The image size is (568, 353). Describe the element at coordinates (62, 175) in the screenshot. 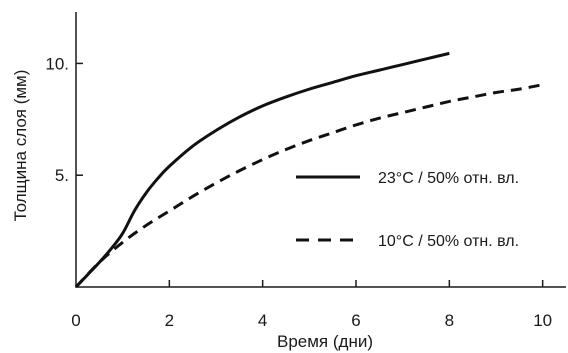

I see `y-tick-label: 5.` at that location.